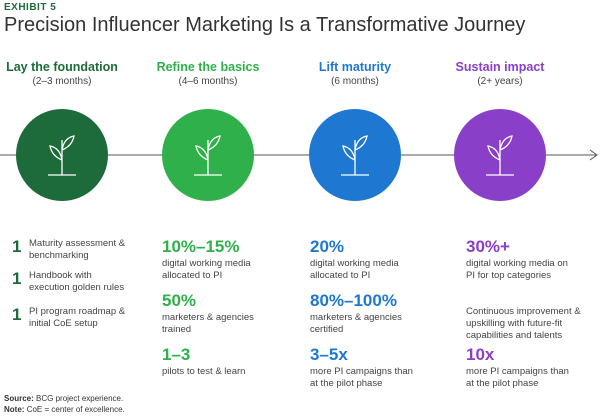 The height and width of the screenshot is (418, 600). Describe the element at coordinates (500, 81) in the screenshot. I see `stage-duration: (2+ years)` at that location.